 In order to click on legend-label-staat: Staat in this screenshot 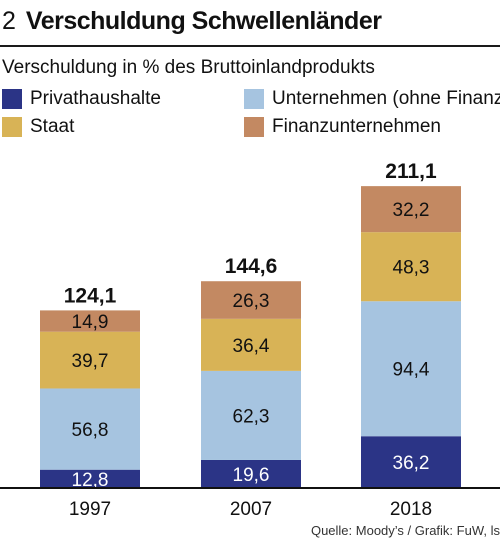, I will do `click(52, 126)`.